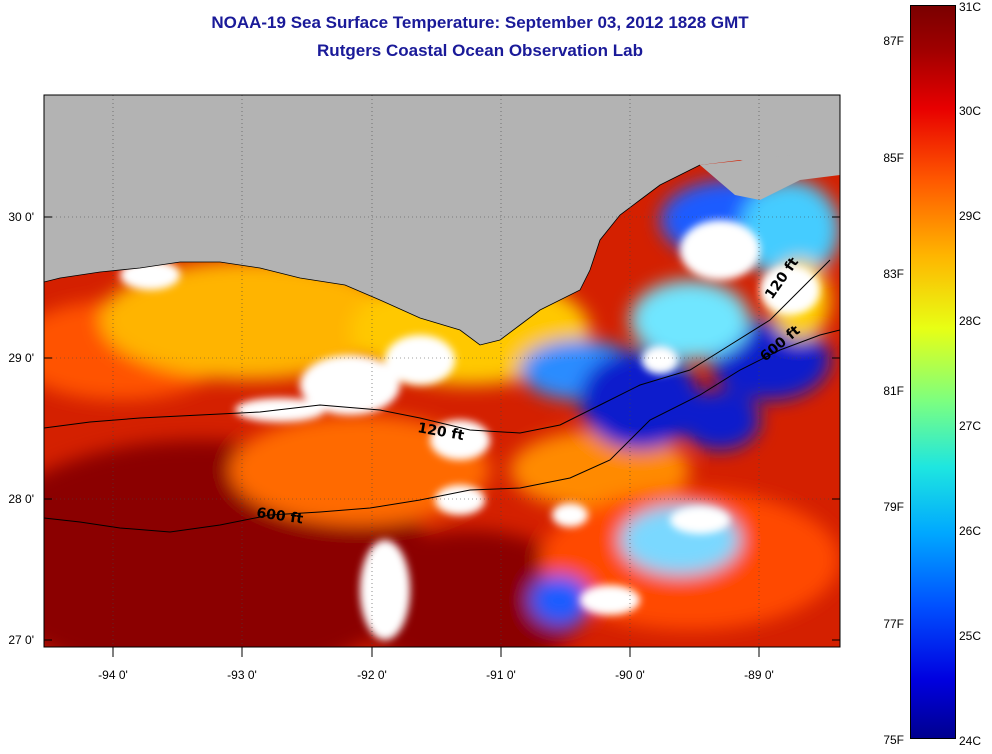  What do you see at coordinates (933, 372) in the screenshot?
I see `temperature-colorbar` at bounding box center [933, 372].